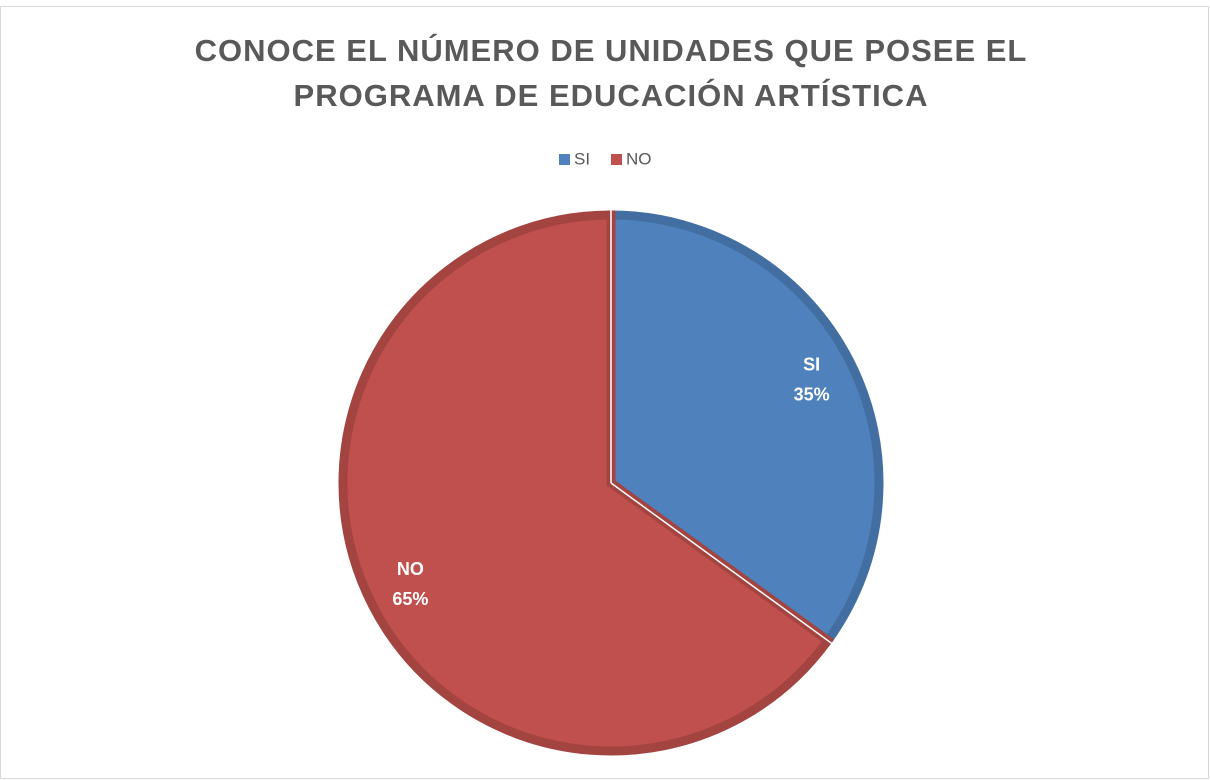 The image size is (1210, 780). What do you see at coordinates (611, 95) in the screenshot?
I see `chart-title: PROGRAMA DE EDUCACIÓN ARTÍSTICA` at bounding box center [611, 95].